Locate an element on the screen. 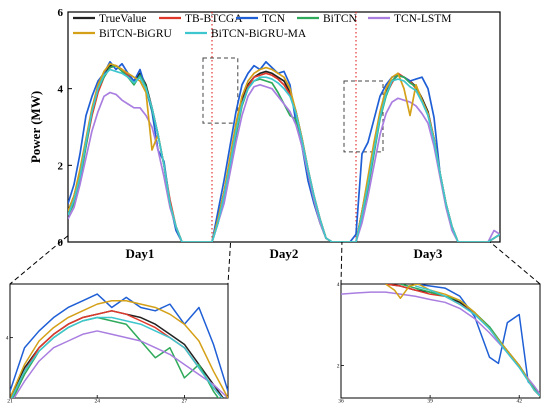  legend-item-tb-btcga: TB-BTCGA is located at coordinates (201, 19).